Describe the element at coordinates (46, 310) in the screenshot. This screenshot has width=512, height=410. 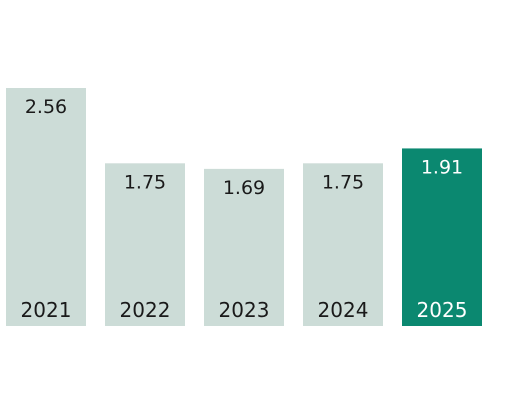
I see `category-label-2021: 2021` at that location.